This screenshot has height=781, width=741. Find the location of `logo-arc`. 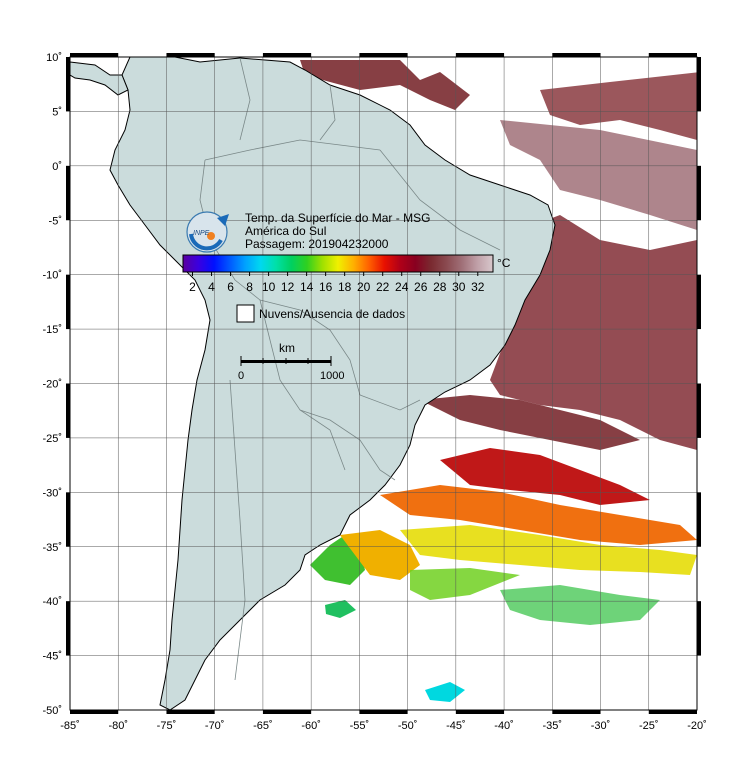

logo-arc is located at coordinates (206, 242).